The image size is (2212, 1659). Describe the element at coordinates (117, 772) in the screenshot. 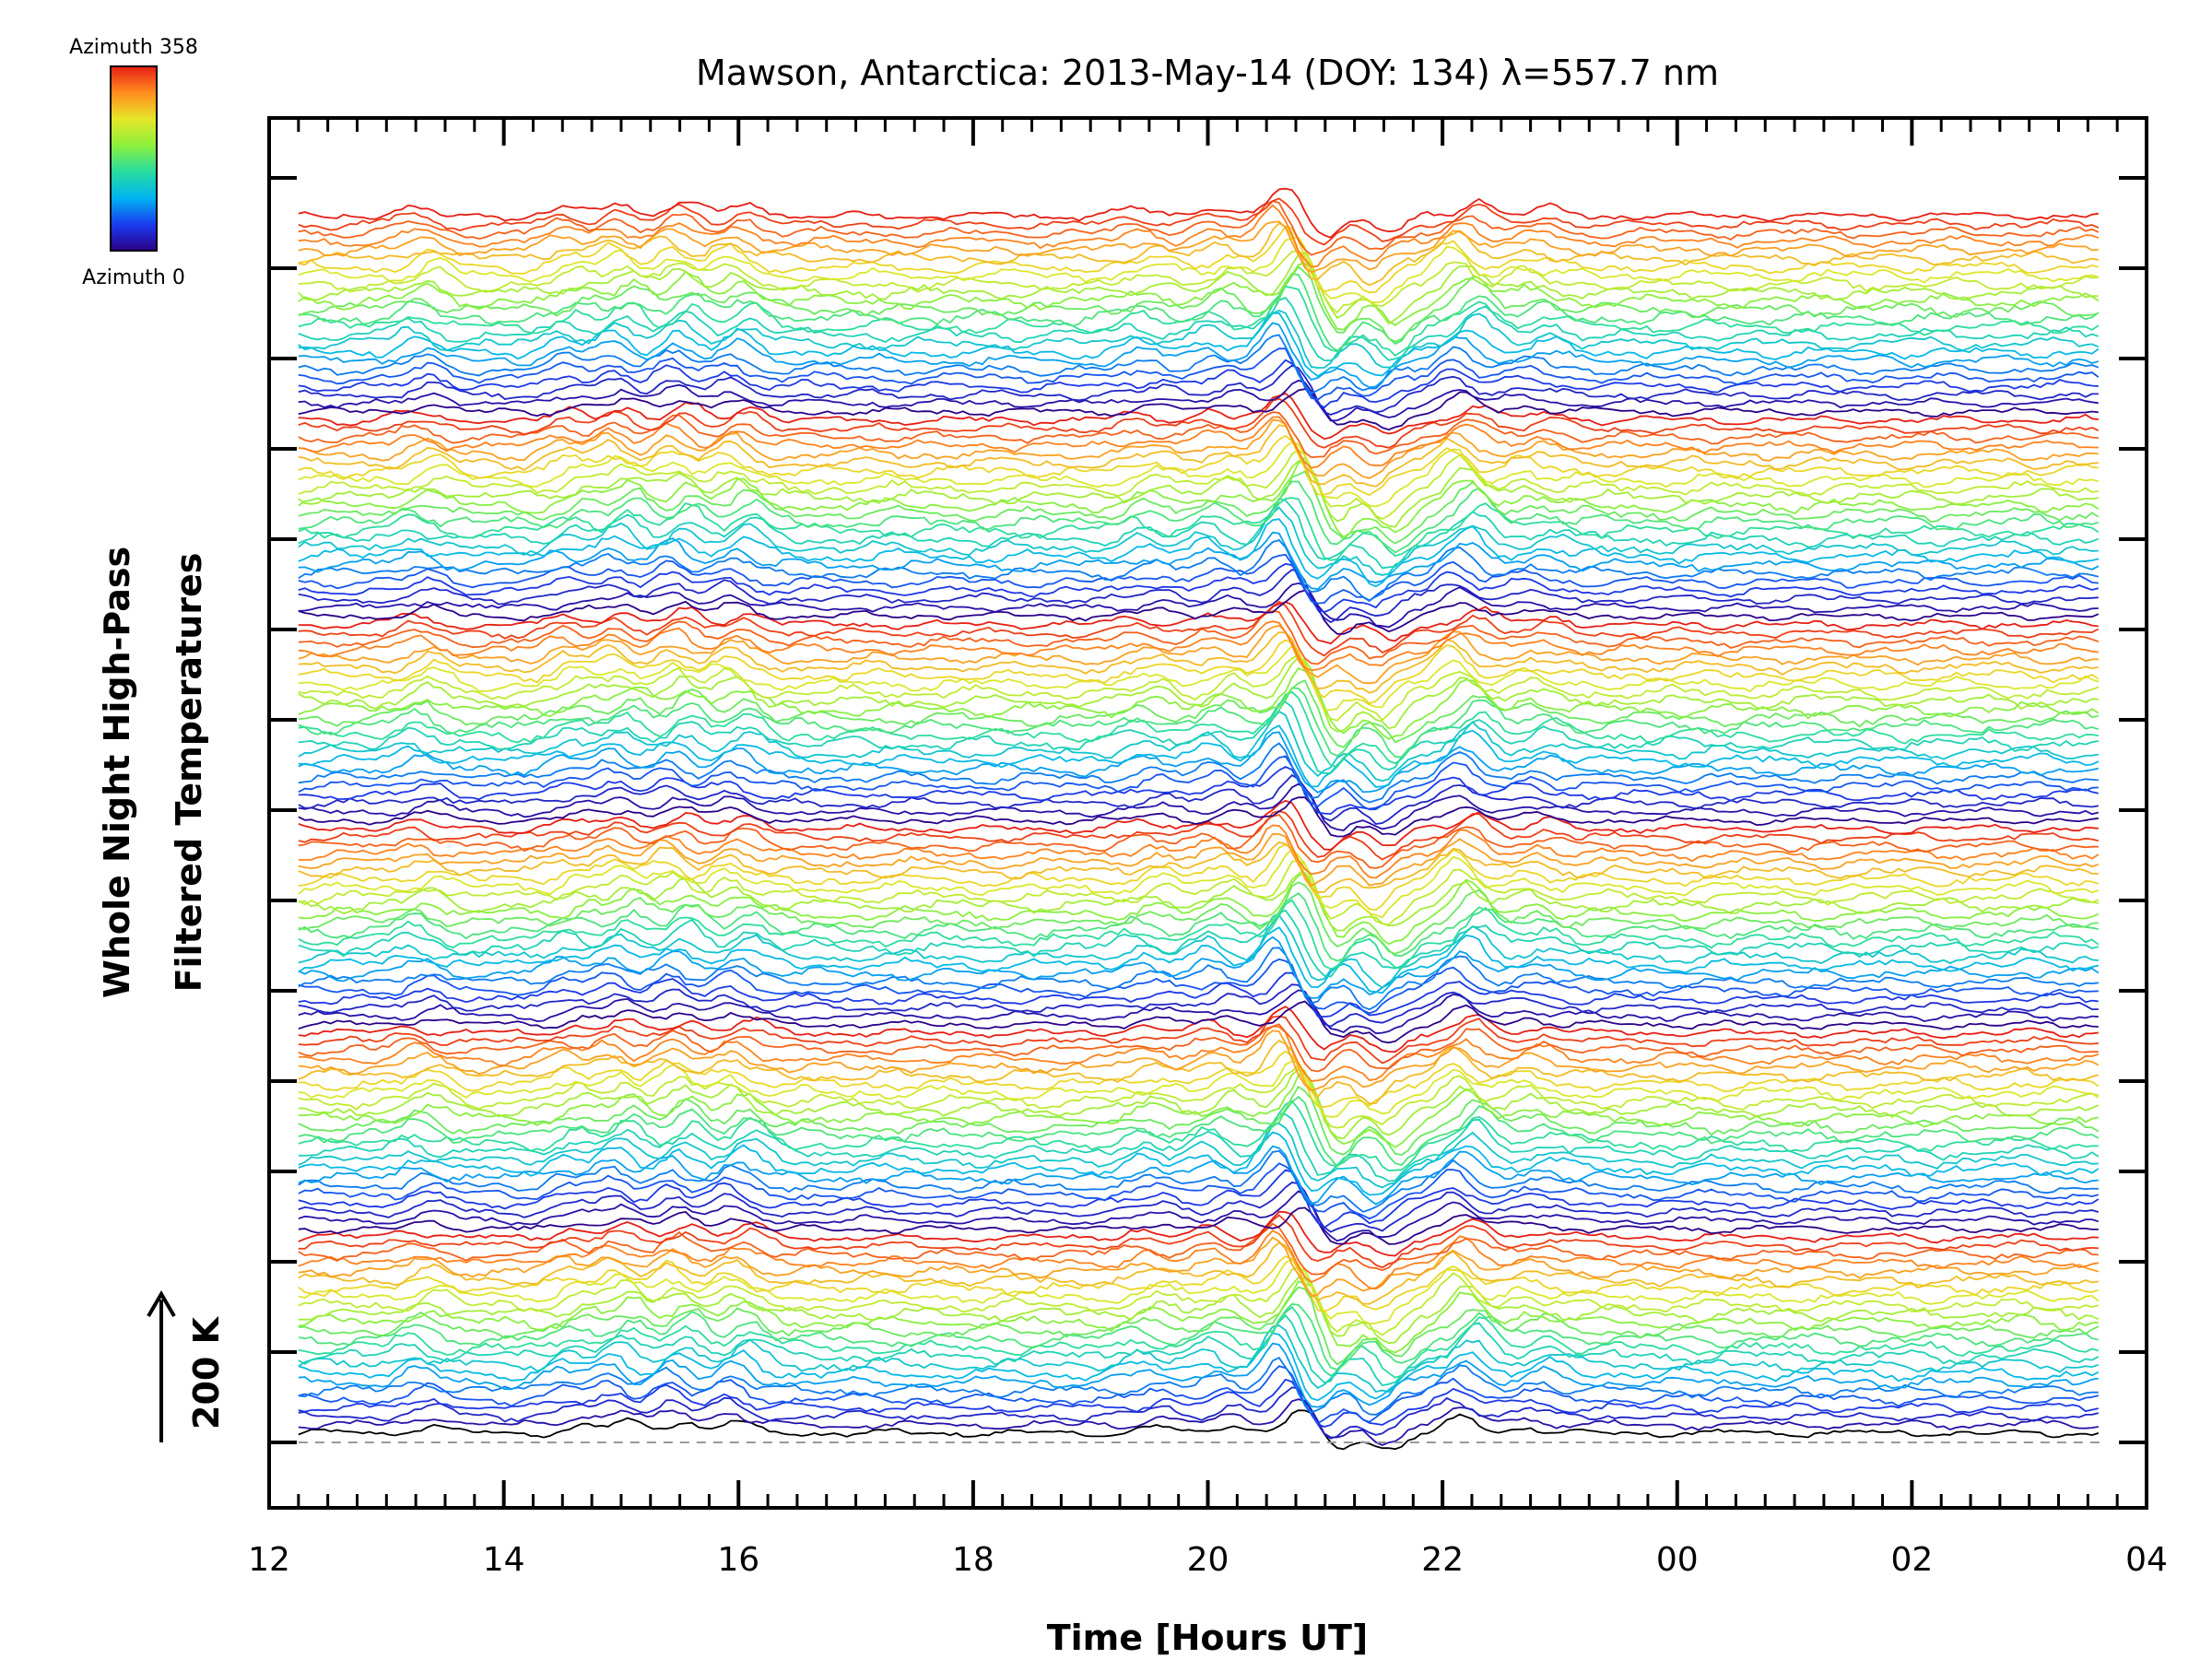

I see `y-axis-label-line-1: Whole Night High-Pass` at that location.